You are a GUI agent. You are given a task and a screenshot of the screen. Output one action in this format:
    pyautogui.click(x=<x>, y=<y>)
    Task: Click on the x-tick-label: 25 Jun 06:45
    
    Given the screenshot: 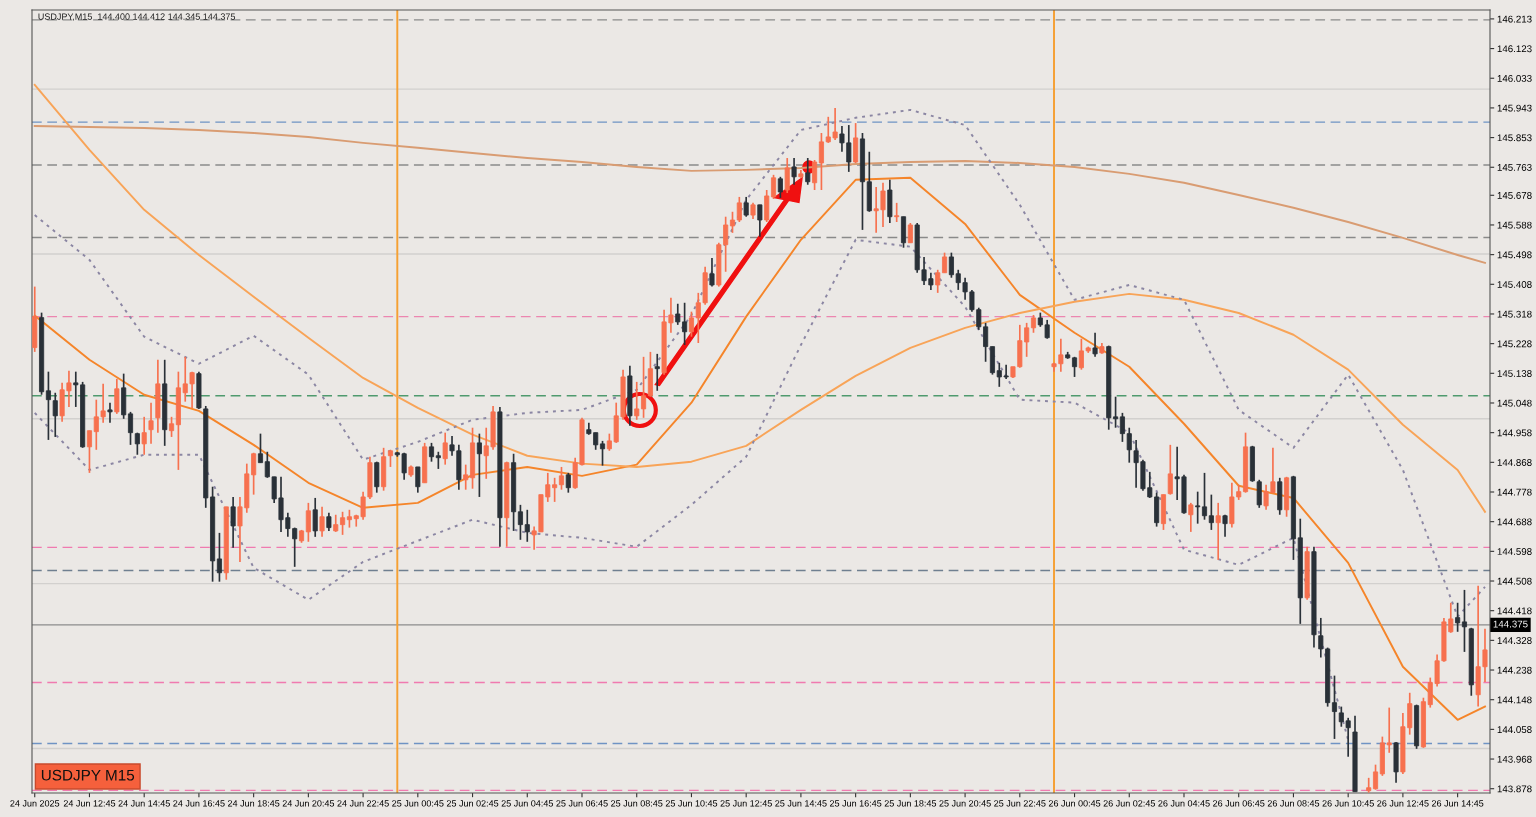 What is the action you would take?
    pyautogui.click(x=582, y=803)
    